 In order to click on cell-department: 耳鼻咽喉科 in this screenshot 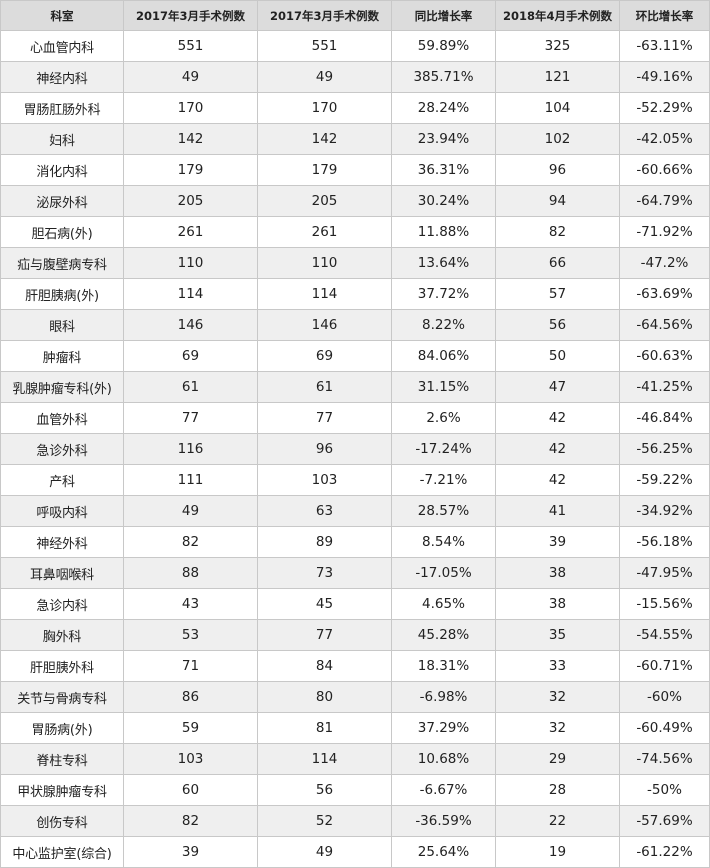, I will do `click(62, 573)`.